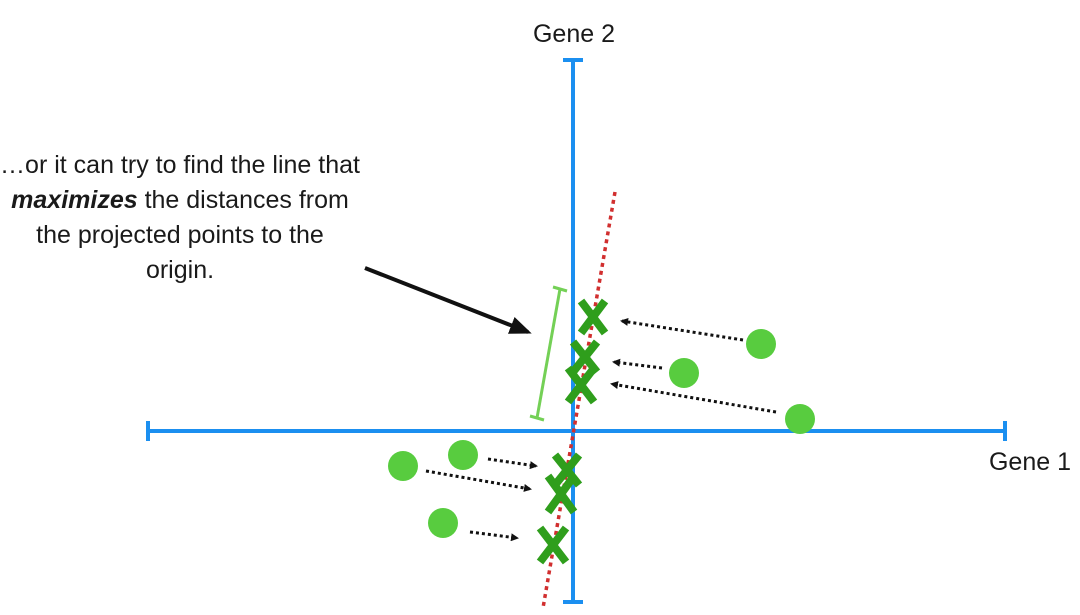 This screenshot has width=1080, height=615. Describe the element at coordinates (576, 431) in the screenshot. I see `x-axis` at that location.